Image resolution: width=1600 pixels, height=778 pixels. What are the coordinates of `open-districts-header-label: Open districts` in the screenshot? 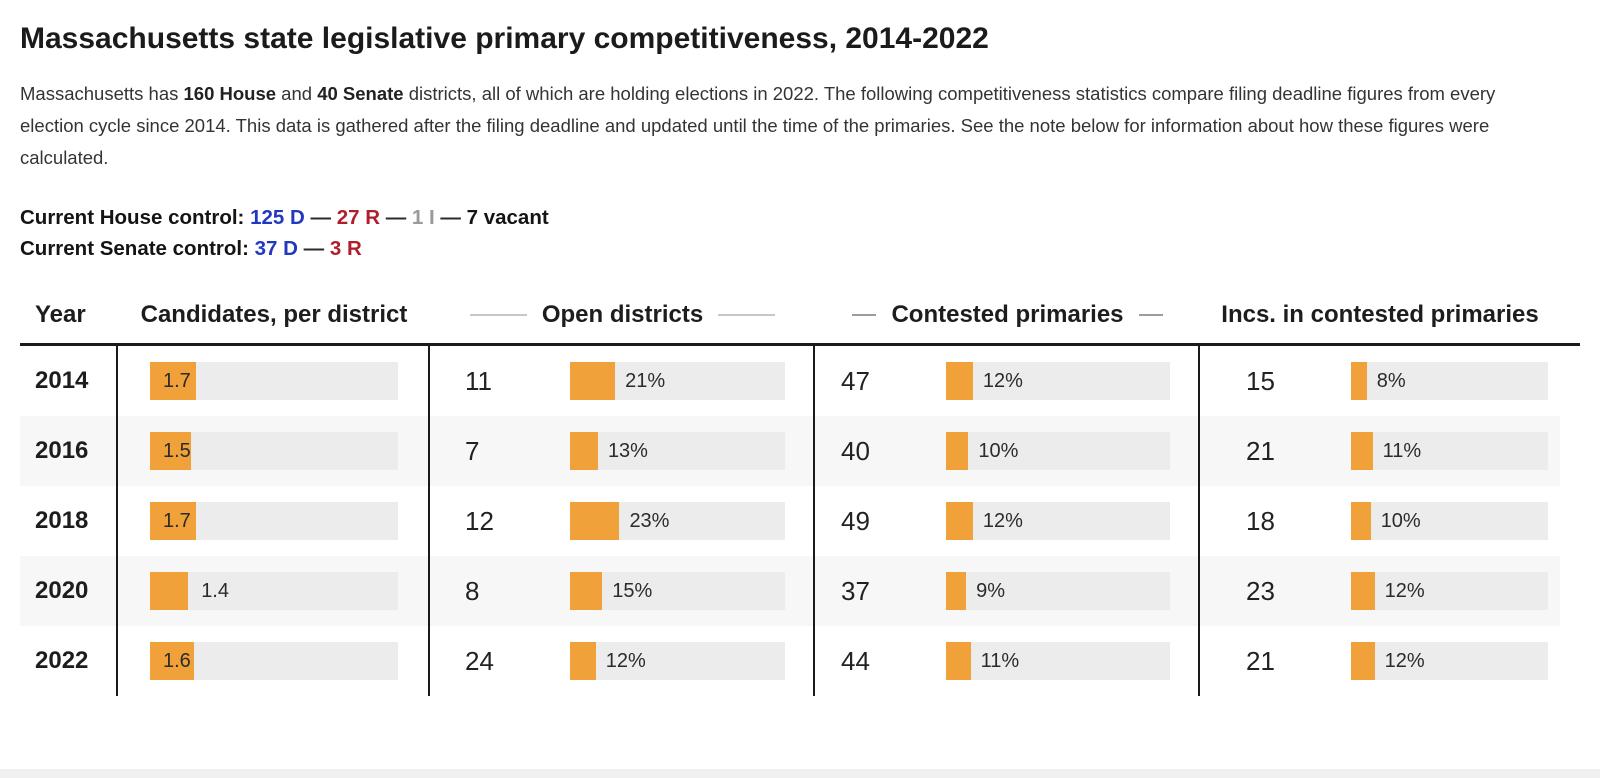 It's located at (622, 314).